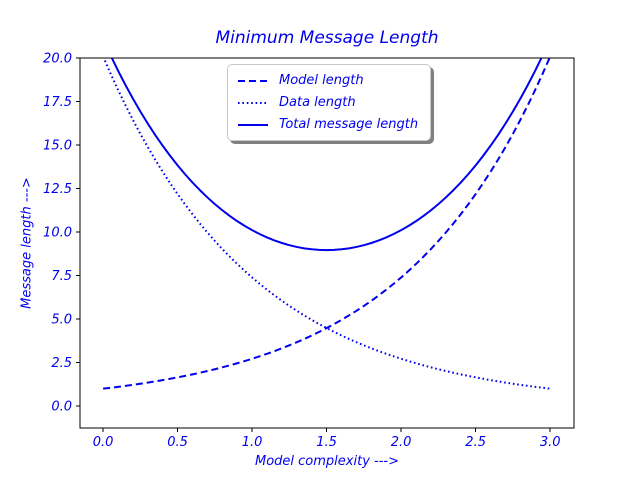 This screenshot has height=480, width=640. What do you see at coordinates (253, 124) in the screenshot?
I see `legend-line-sample-solid` at bounding box center [253, 124].